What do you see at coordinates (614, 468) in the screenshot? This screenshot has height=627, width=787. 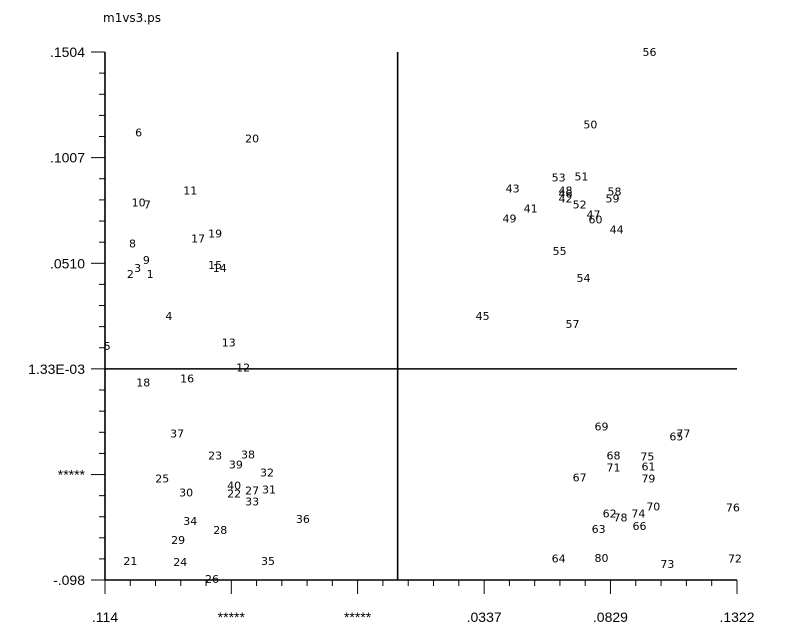 I see `data-point-label: 71` at bounding box center [614, 468].